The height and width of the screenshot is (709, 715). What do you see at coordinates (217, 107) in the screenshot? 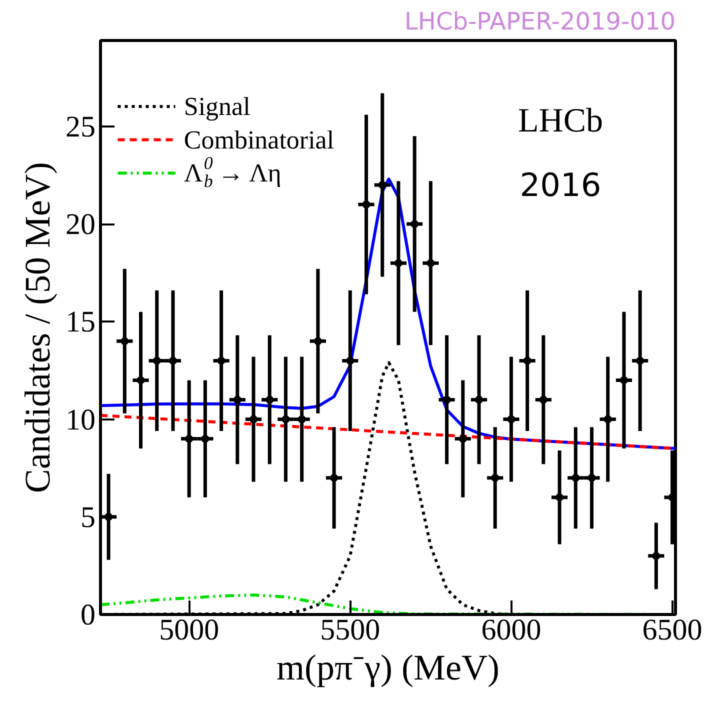
I see `legend-label: Signal` at bounding box center [217, 107].